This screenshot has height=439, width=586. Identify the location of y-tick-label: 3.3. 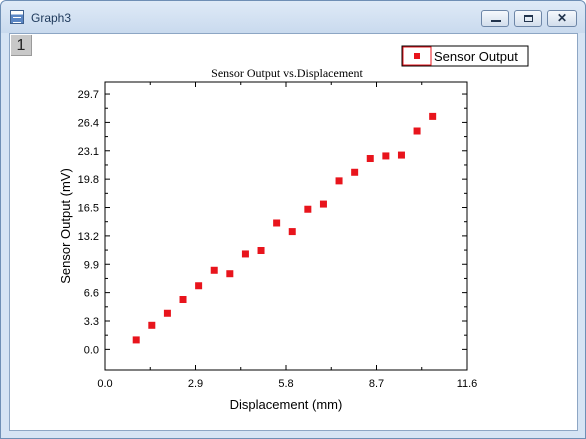
(91, 322).